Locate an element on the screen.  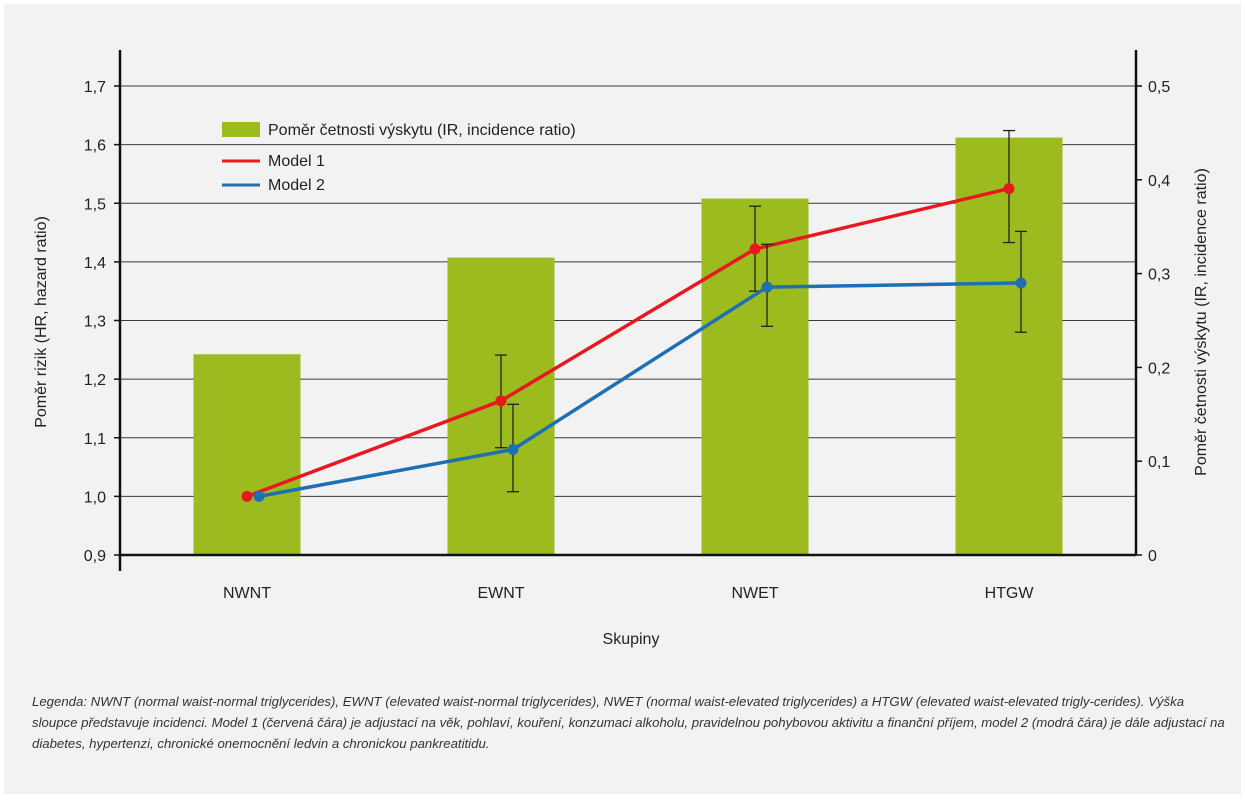
y2-tick-label: 0,5 is located at coordinates (1159, 87).